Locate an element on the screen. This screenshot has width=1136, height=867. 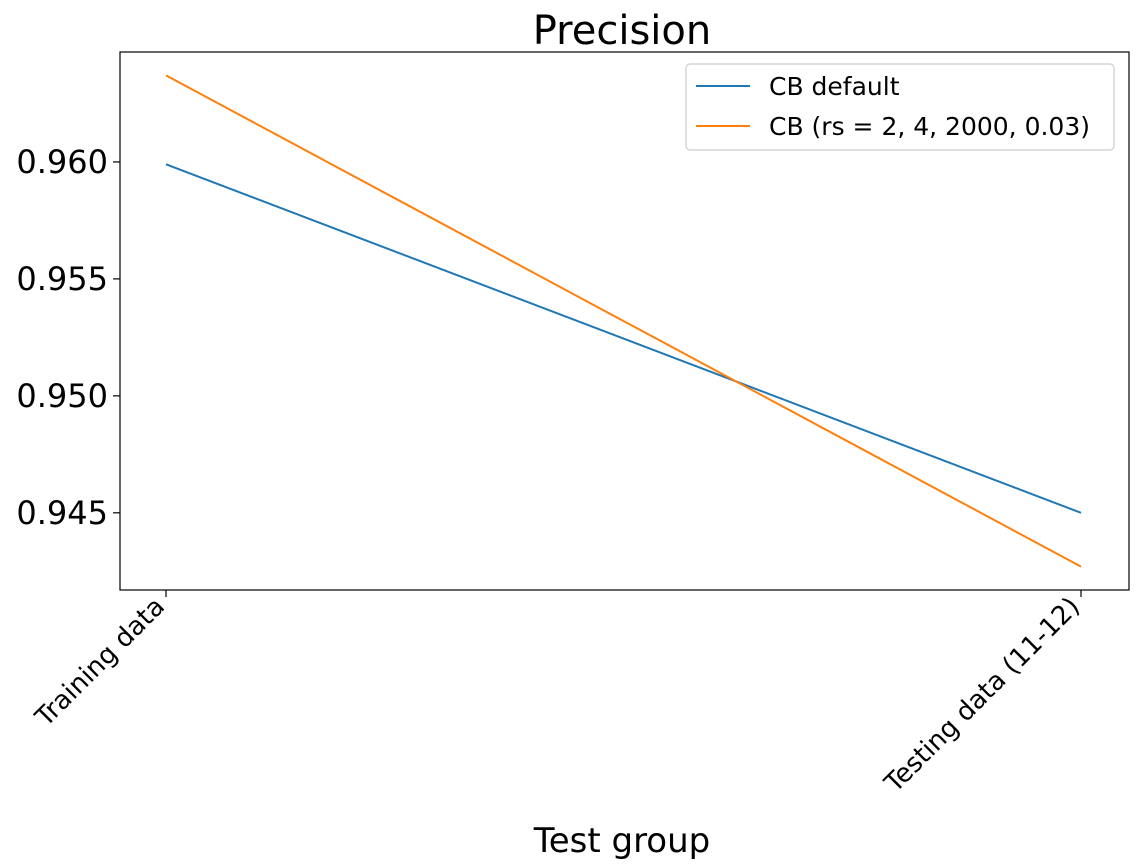
legend: CB default CB (rs = 2, 4, 2000, 0.03) is located at coordinates (900, 107).